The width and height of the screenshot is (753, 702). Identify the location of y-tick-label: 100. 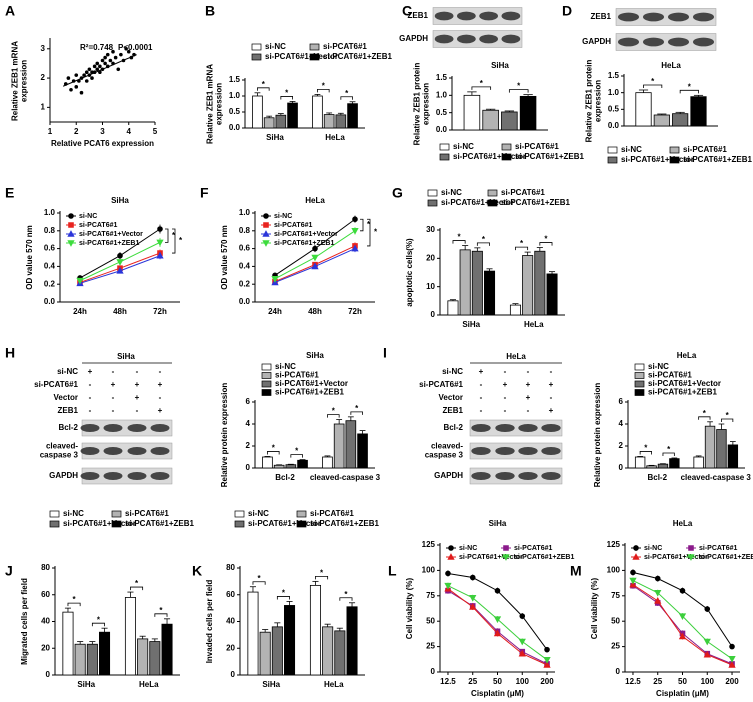
(429, 570).